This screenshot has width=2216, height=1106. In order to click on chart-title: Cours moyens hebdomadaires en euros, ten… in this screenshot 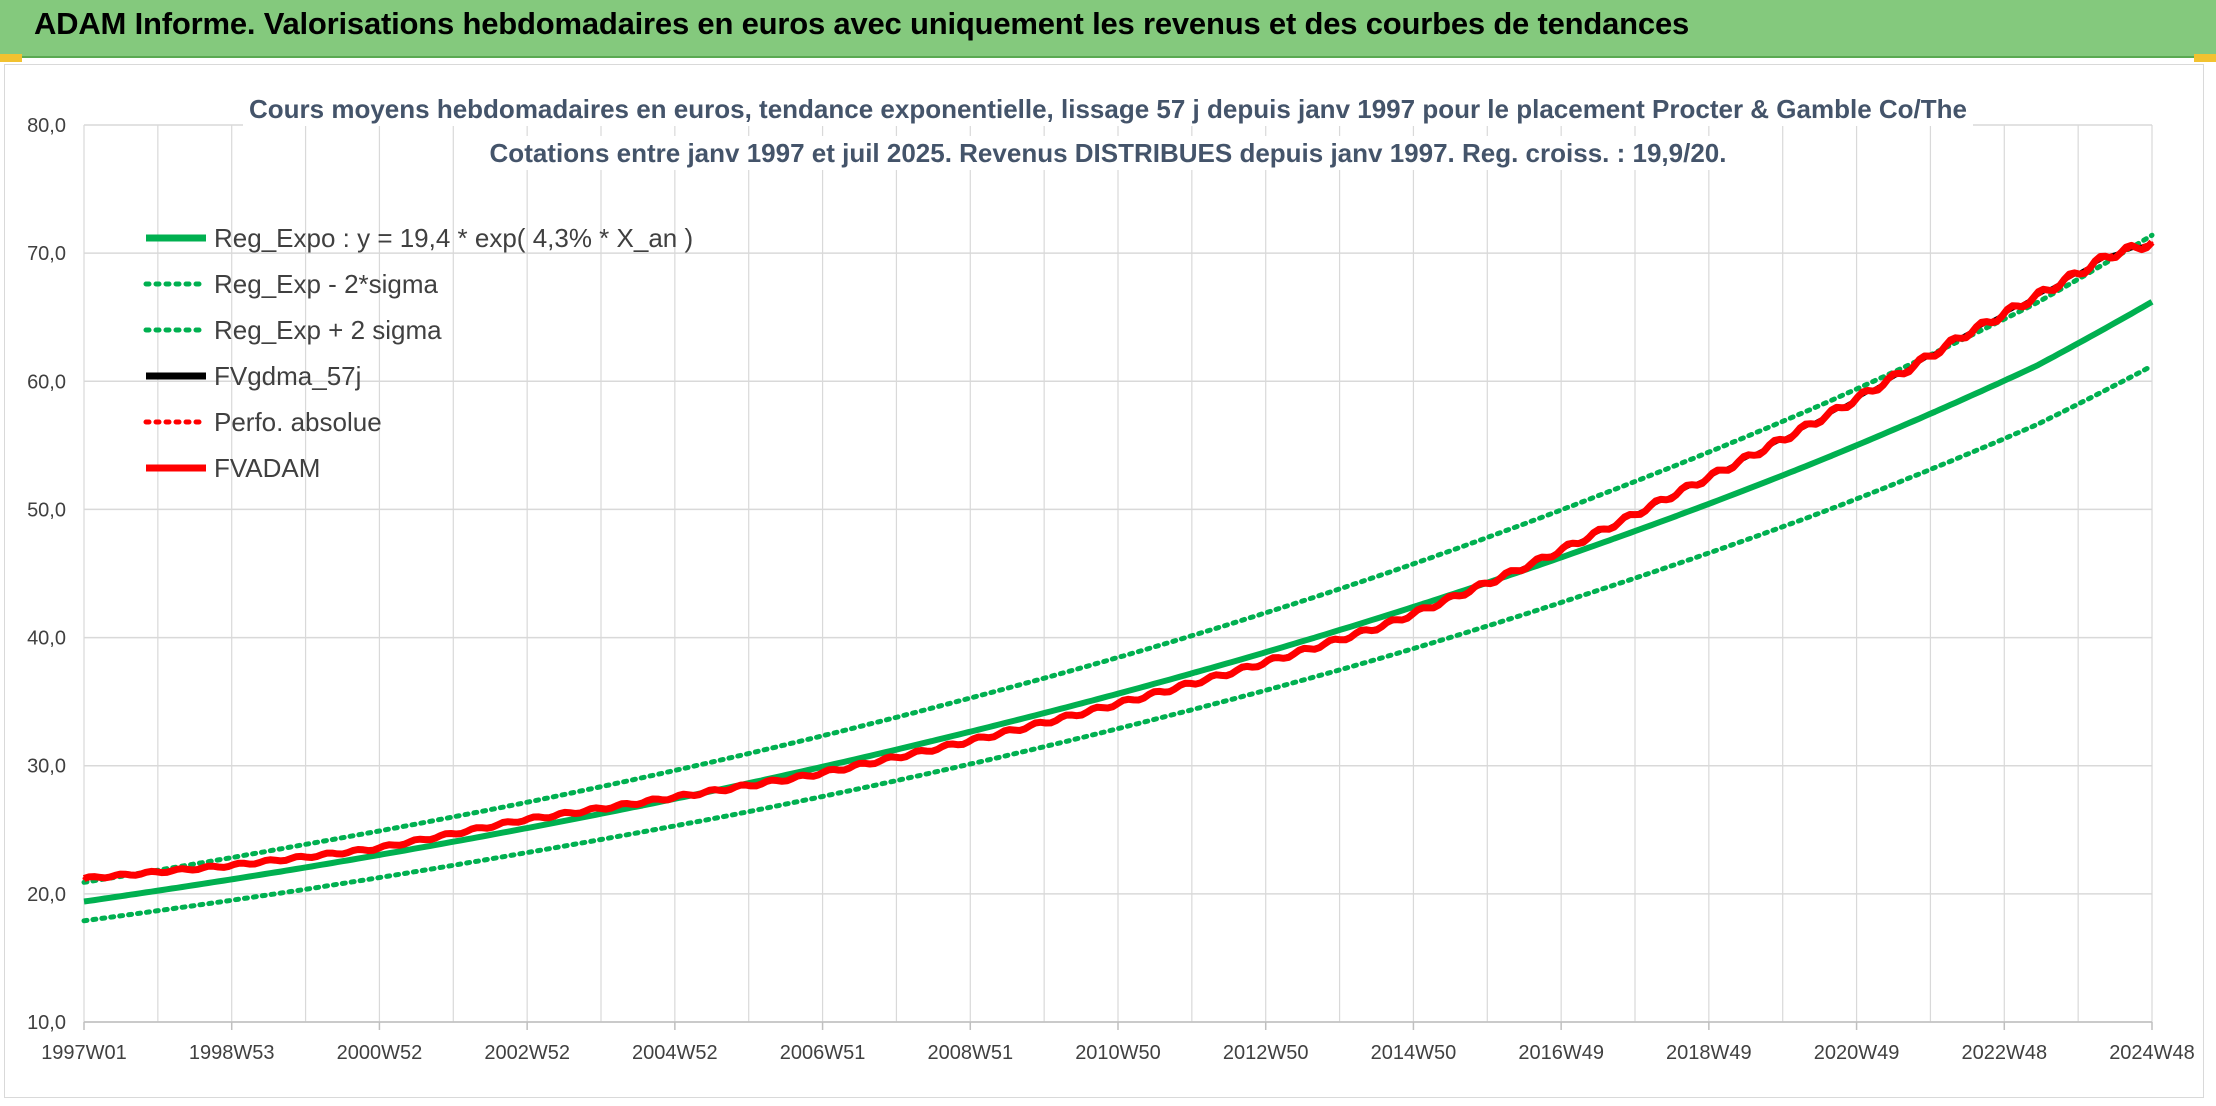, I will do `click(1108, 131)`.